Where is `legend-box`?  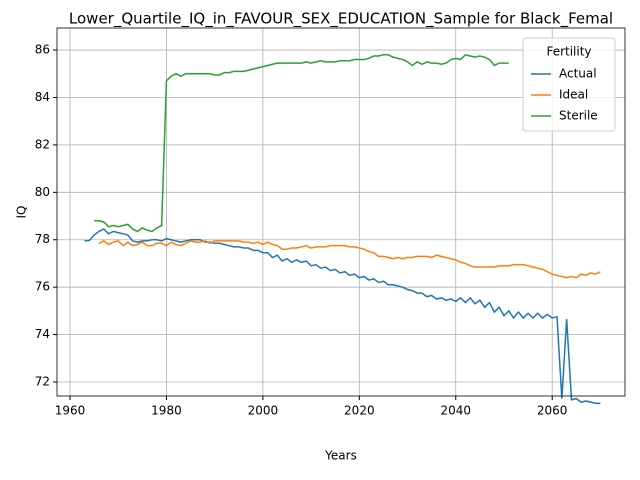 legend-box is located at coordinates (569, 84).